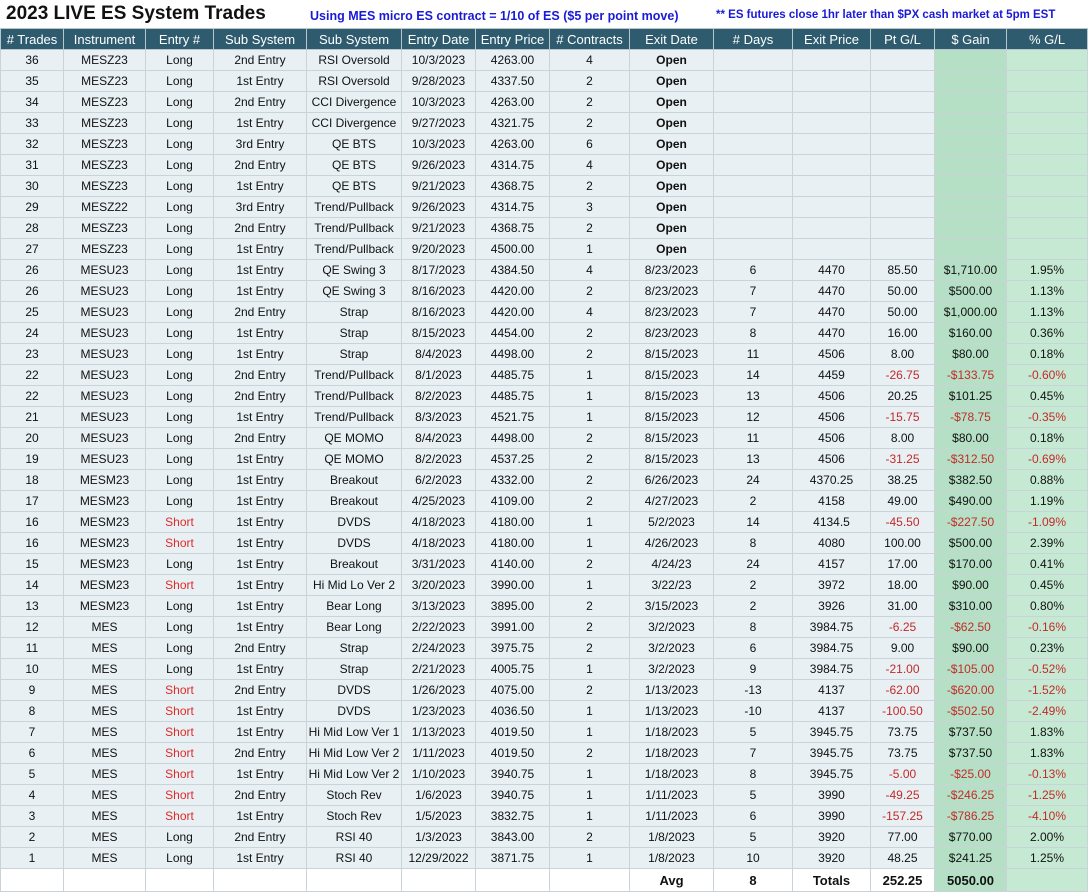 The width and height of the screenshot is (1088, 896). What do you see at coordinates (32, 60) in the screenshot?
I see `cell-trades: 36` at bounding box center [32, 60].